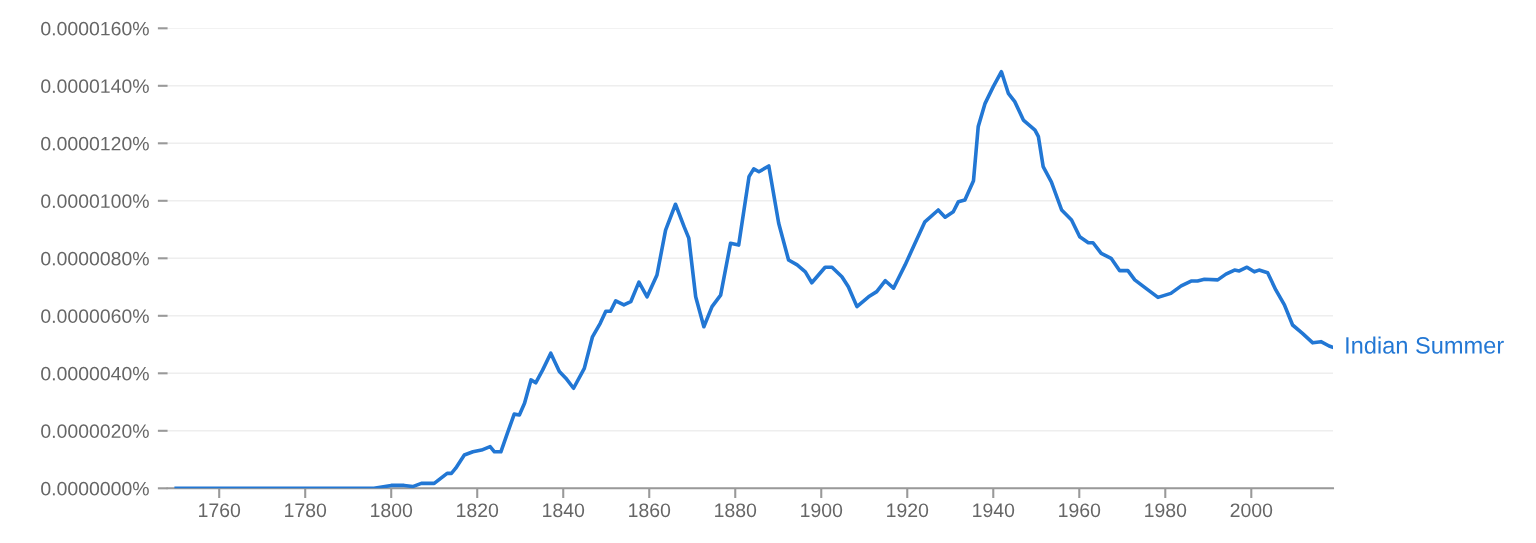  Describe the element at coordinates (1425, 345) in the screenshot. I see `series-label: Indian Summer` at that location.